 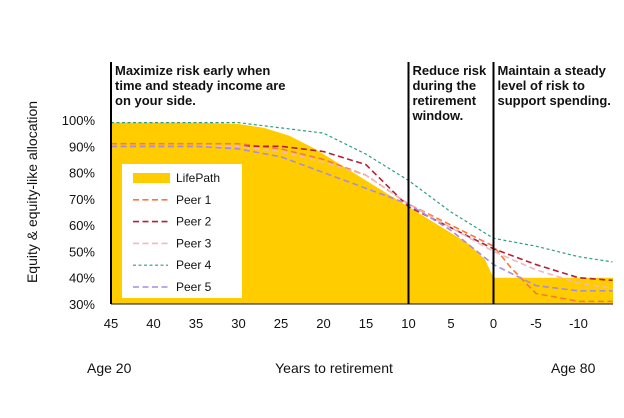 What do you see at coordinates (438, 115) in the screenshot?
I see `phase-annotation-line: window.` at bounding box center [438, 115].